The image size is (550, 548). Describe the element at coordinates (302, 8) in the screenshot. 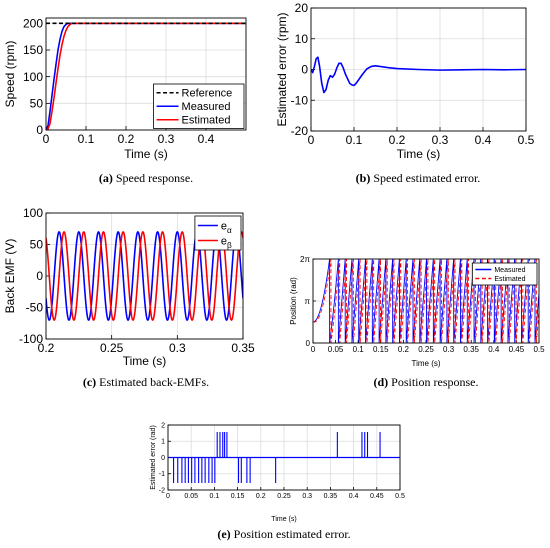

I see `y-tick-label: 20` at that location.